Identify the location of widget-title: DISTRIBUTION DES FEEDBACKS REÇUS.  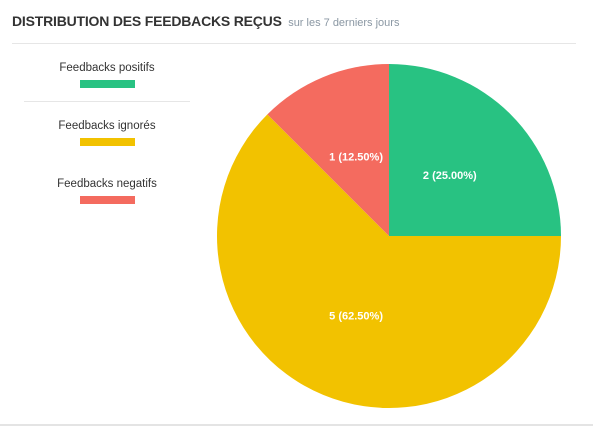
(147, 21).